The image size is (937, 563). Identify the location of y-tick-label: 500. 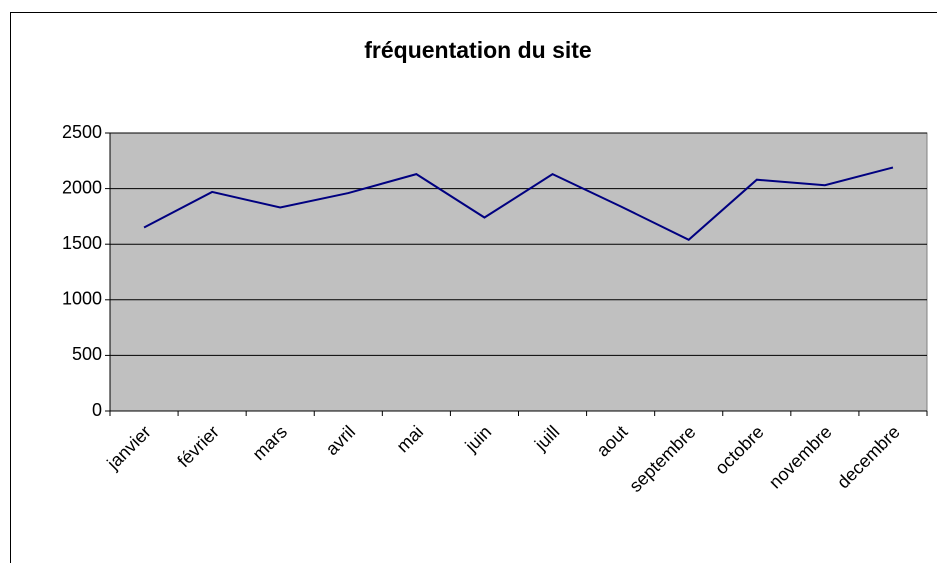
(87, 354).